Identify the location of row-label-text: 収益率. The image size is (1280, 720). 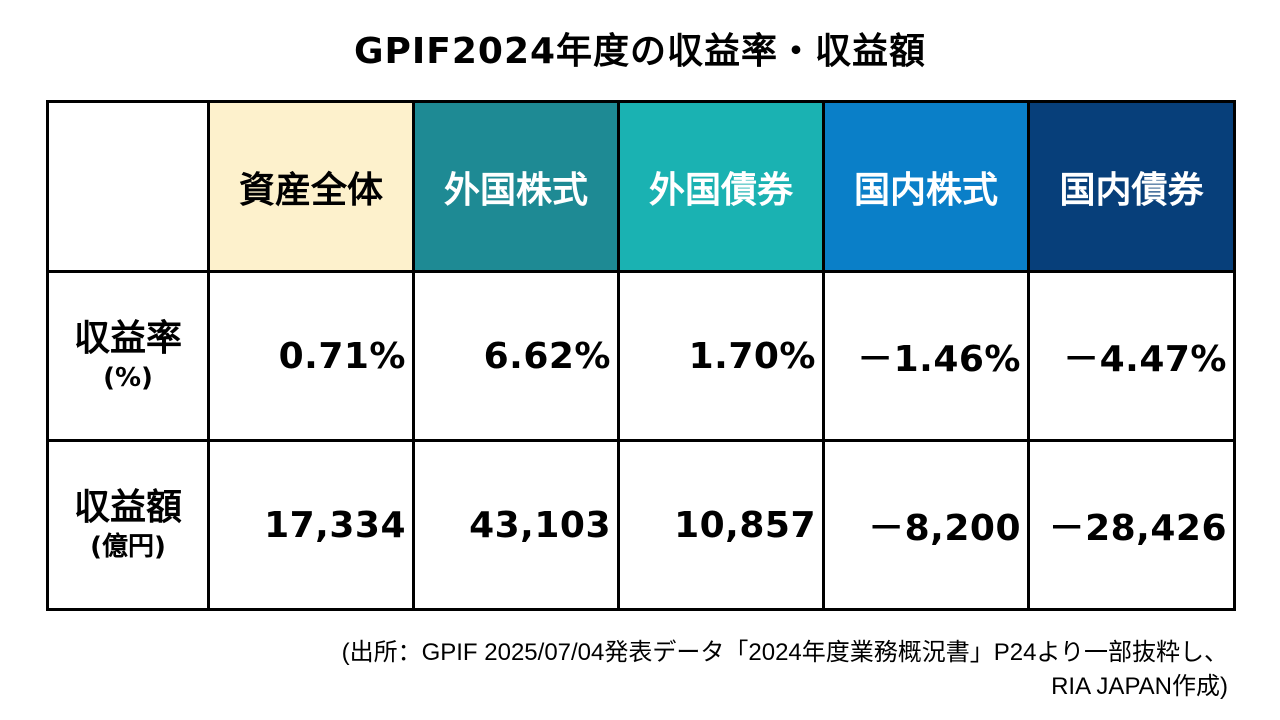
(127, 338).